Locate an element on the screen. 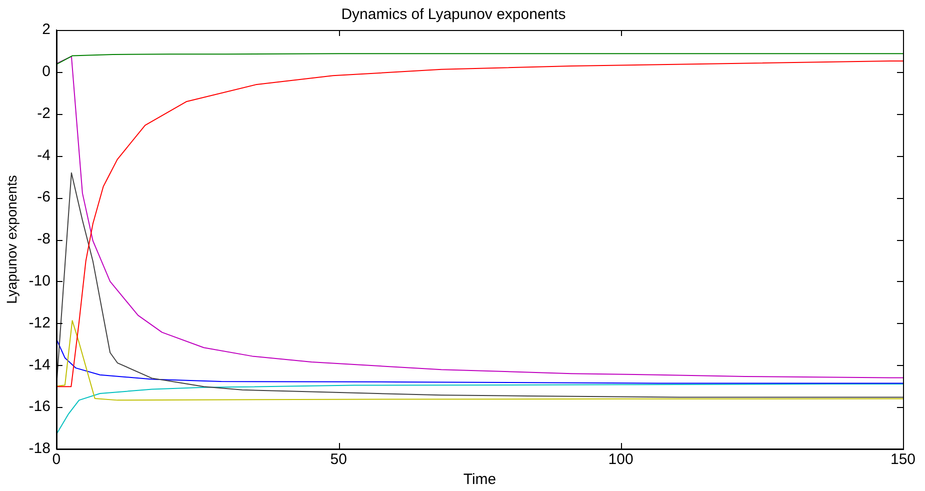  y-tick-label: 0 is located at coordinates (46, 71).